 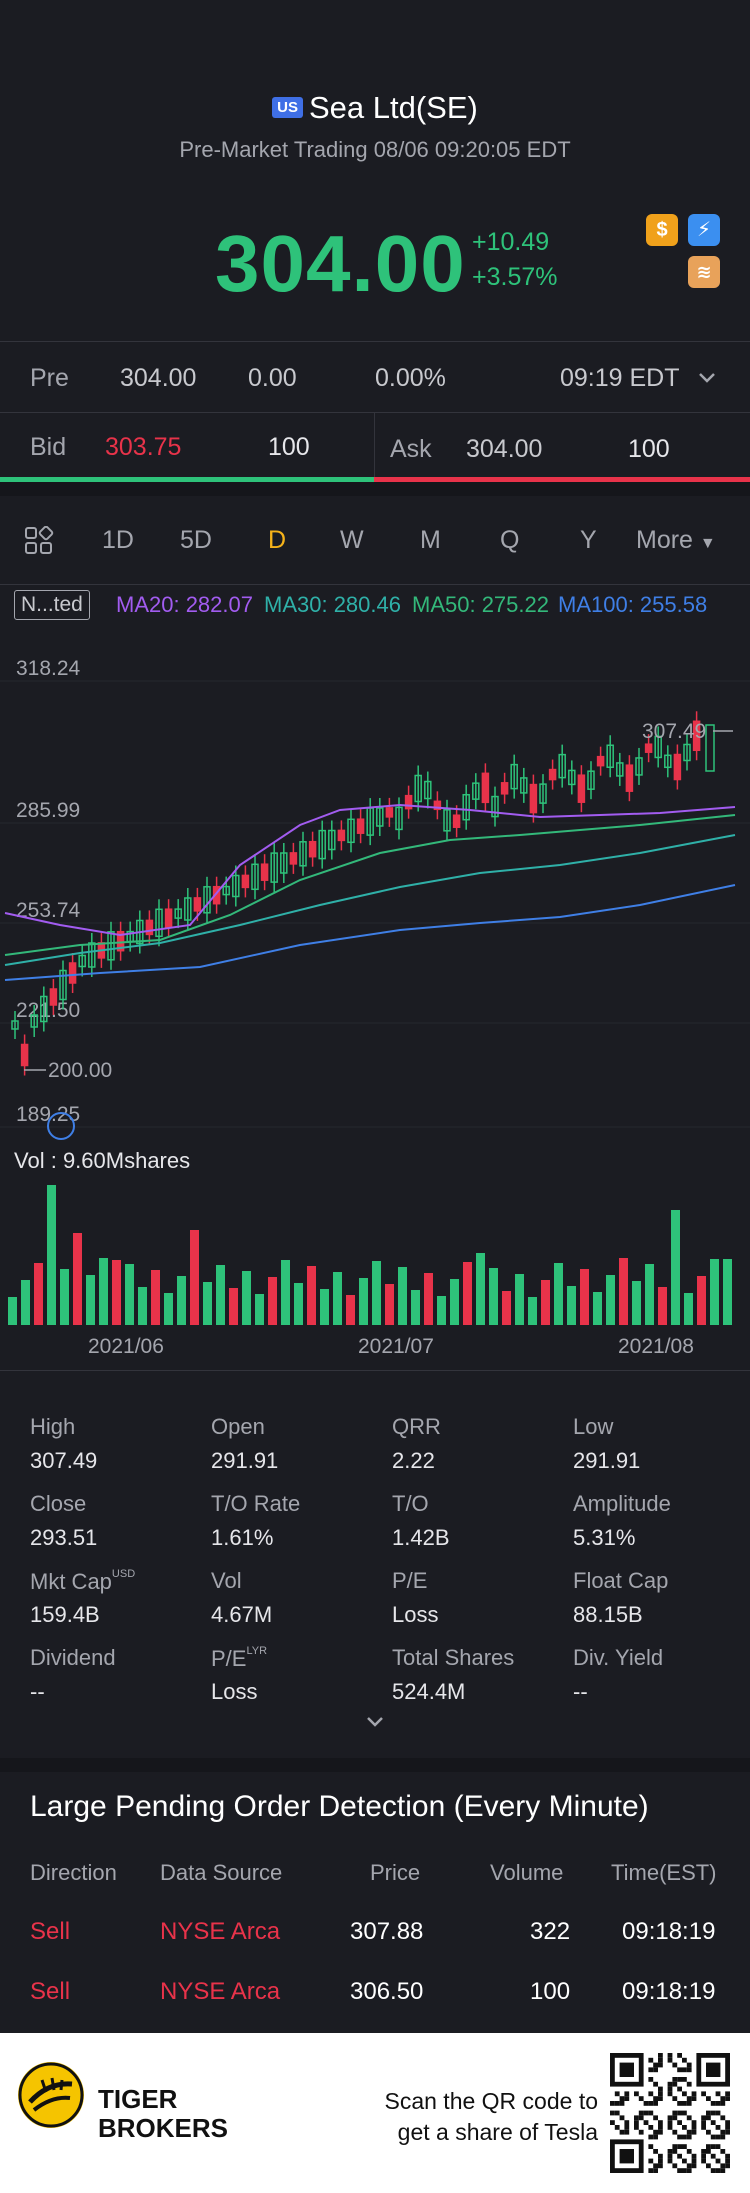 What do you see at coordinates (352, 540) in the screenshot?
I see `tab-w: W` at bounding box center [352, 540].